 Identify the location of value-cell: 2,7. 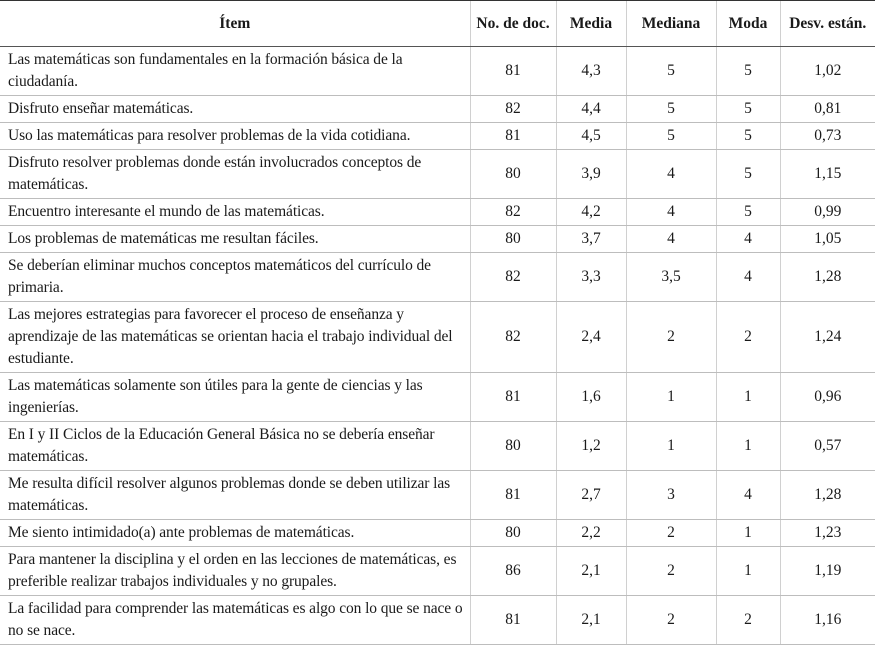
(590, 495).